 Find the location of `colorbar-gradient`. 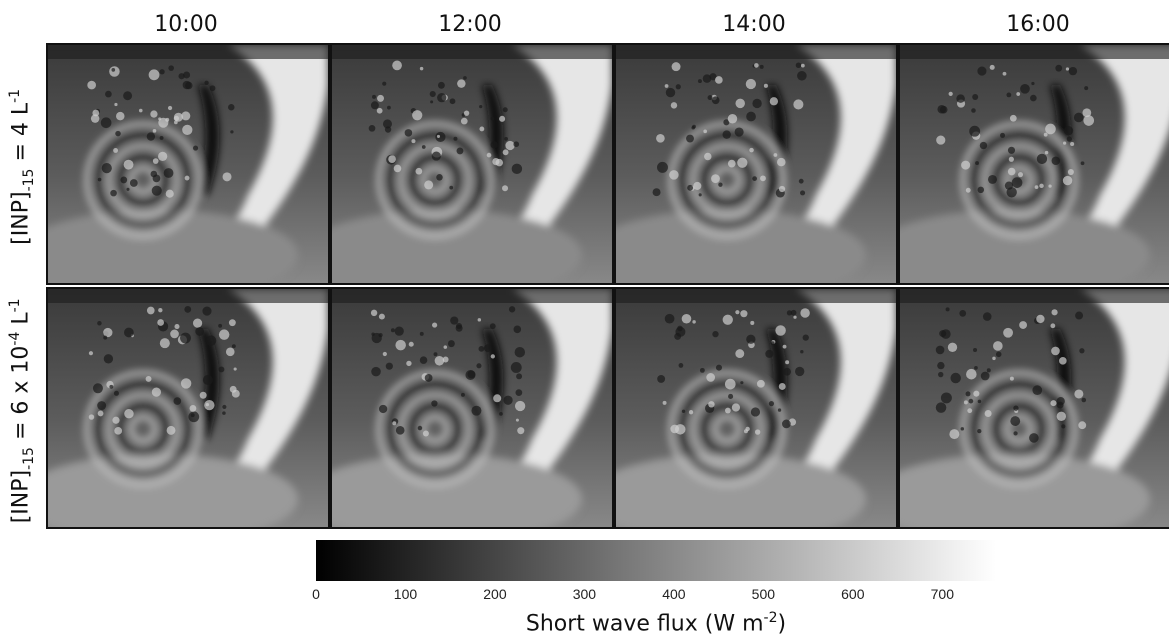

colorbar-gradient is located at coordinates (656, 560).